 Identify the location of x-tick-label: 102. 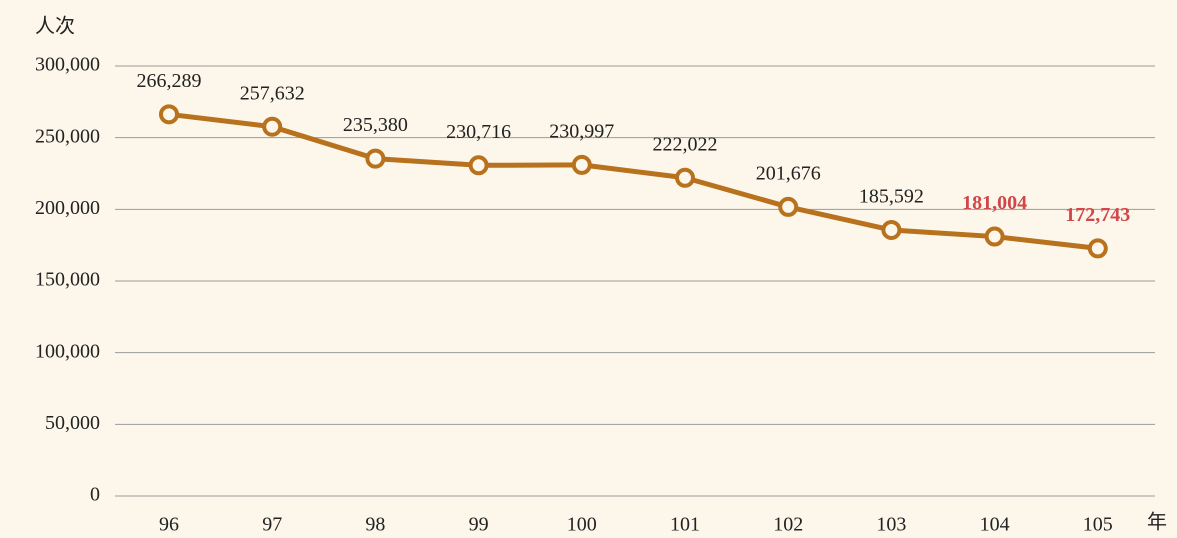
(788, 525).